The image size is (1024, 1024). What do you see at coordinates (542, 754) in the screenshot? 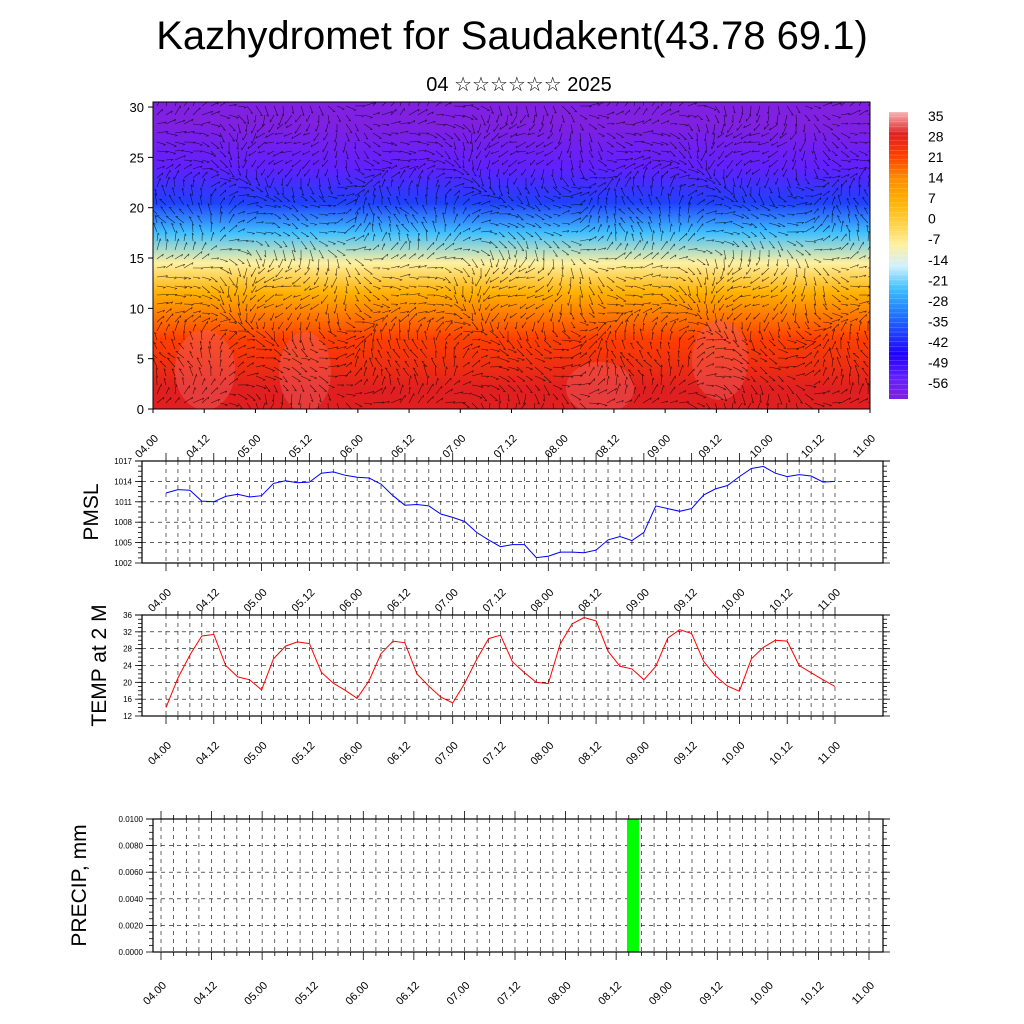
I see `x-tick-label: 08.00` at bounding box center [542, 754].